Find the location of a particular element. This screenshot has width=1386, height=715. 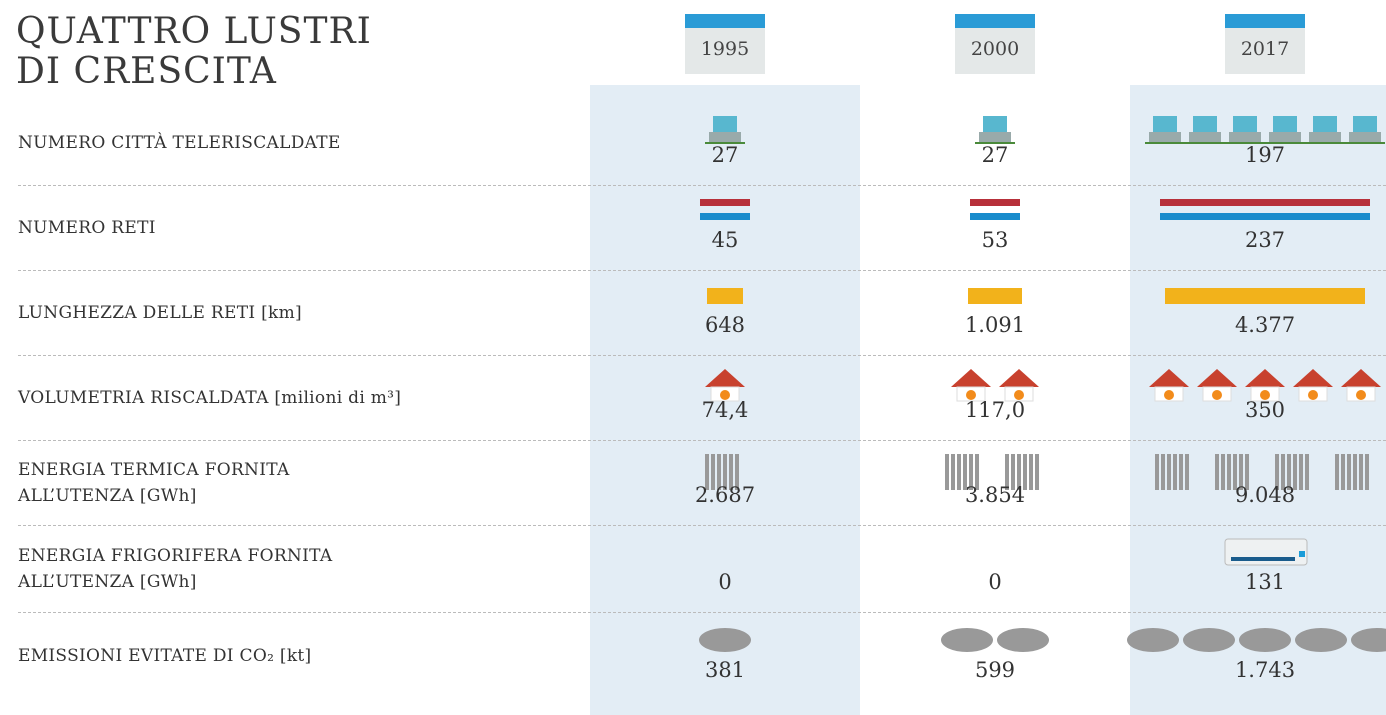

calendar: 1995 is located at coordinates (725, 44).